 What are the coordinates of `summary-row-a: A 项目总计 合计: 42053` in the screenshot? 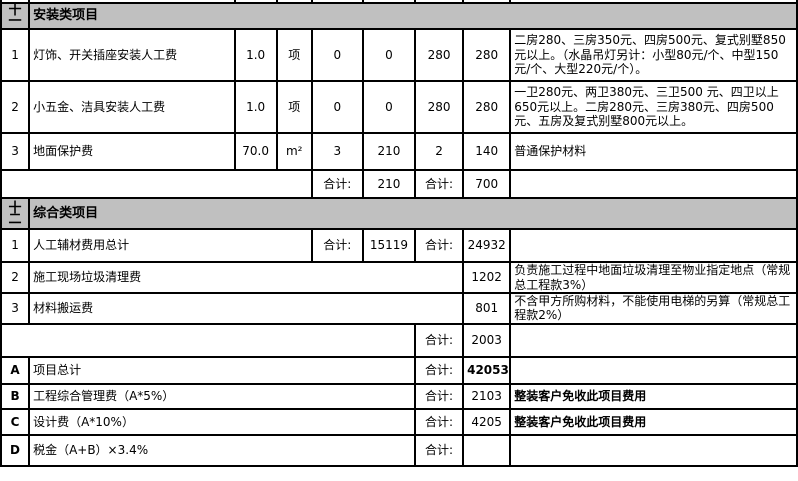 It's located at (399, 370).